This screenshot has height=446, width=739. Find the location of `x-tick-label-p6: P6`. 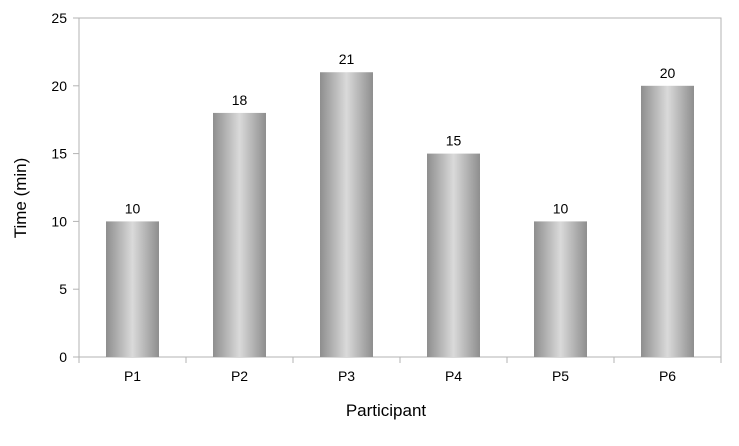

x-tick-label-p6: P6 is located at coordinates (667, 376).